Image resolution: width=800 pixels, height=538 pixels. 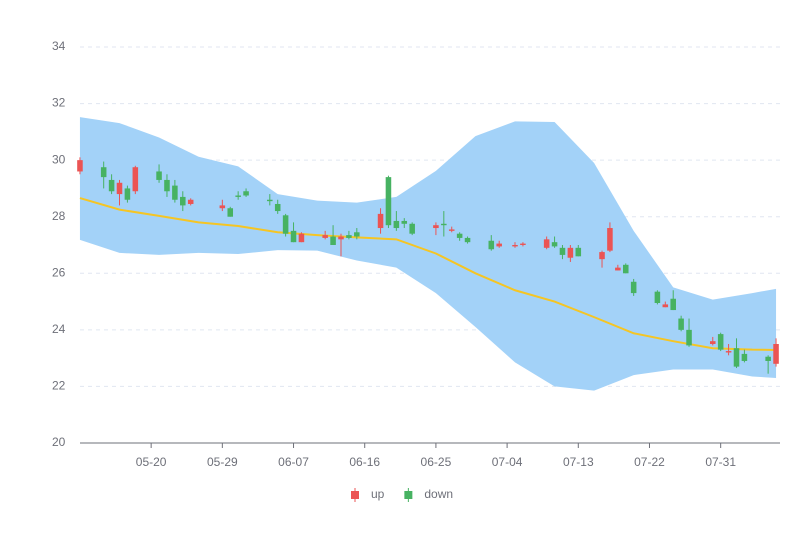 What do you see at coordinates (507, 462) in the screenshot?
I see `x-tick-label: 07-04` at bounding box center [507, 462].